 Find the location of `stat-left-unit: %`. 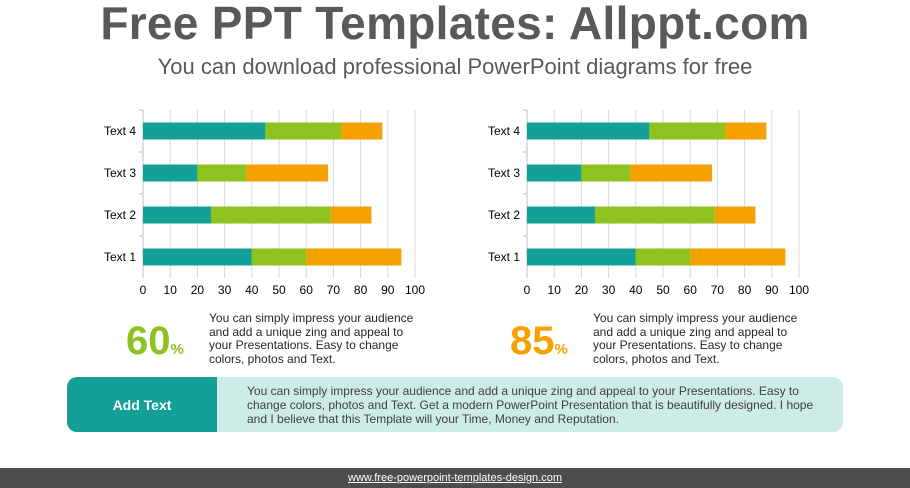

stat-left-unit: % is located at coordinates (177, 349).